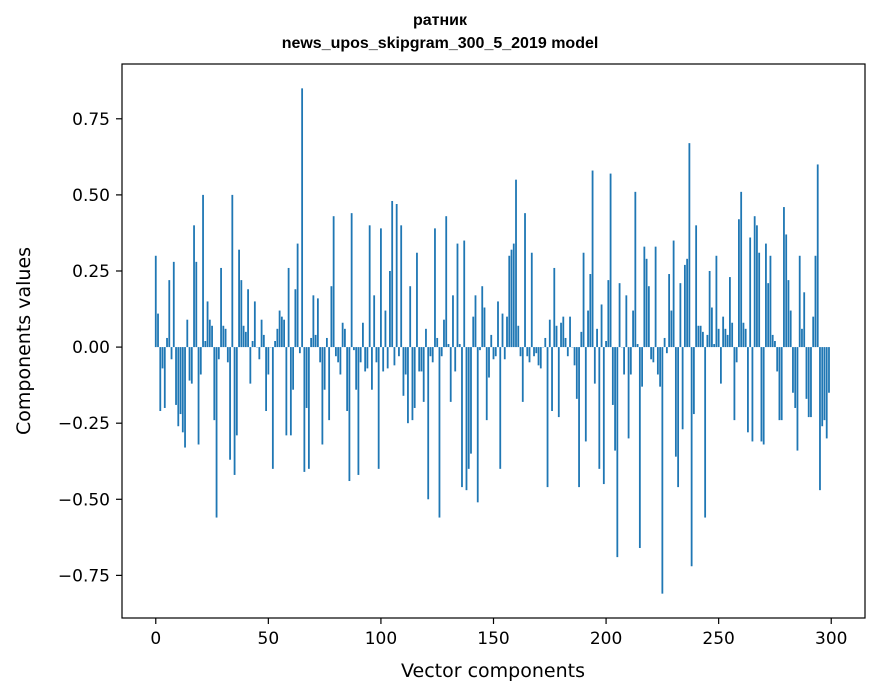 The height and width of the screenshot is (696, 880). I want to click on y-tick-label: −0.50, so click(84, 500).